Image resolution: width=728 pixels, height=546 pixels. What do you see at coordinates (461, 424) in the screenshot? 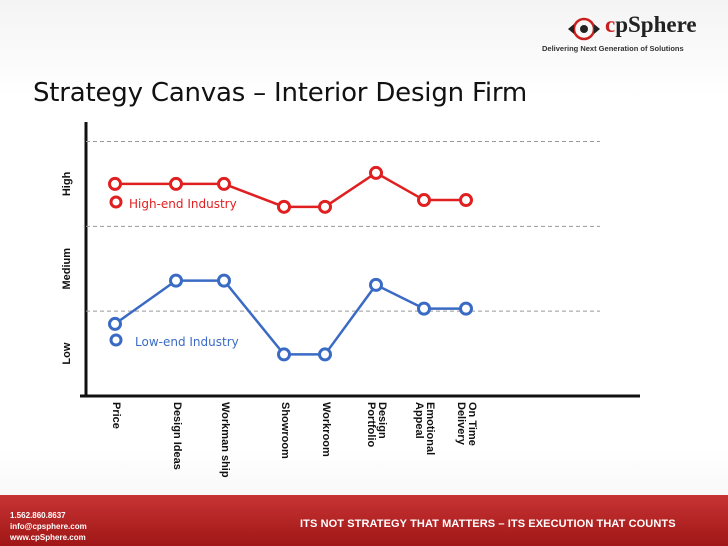
I see `x-tick-line: Delivery` at bounding box center [461, 424].